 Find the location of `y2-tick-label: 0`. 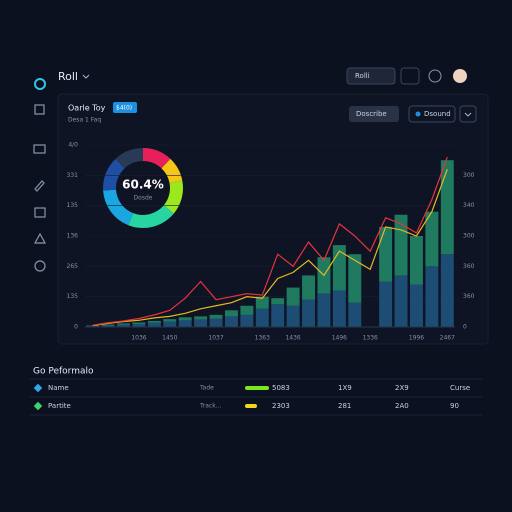

y2-tick-label: 0 is located at coordinates (465, 327).